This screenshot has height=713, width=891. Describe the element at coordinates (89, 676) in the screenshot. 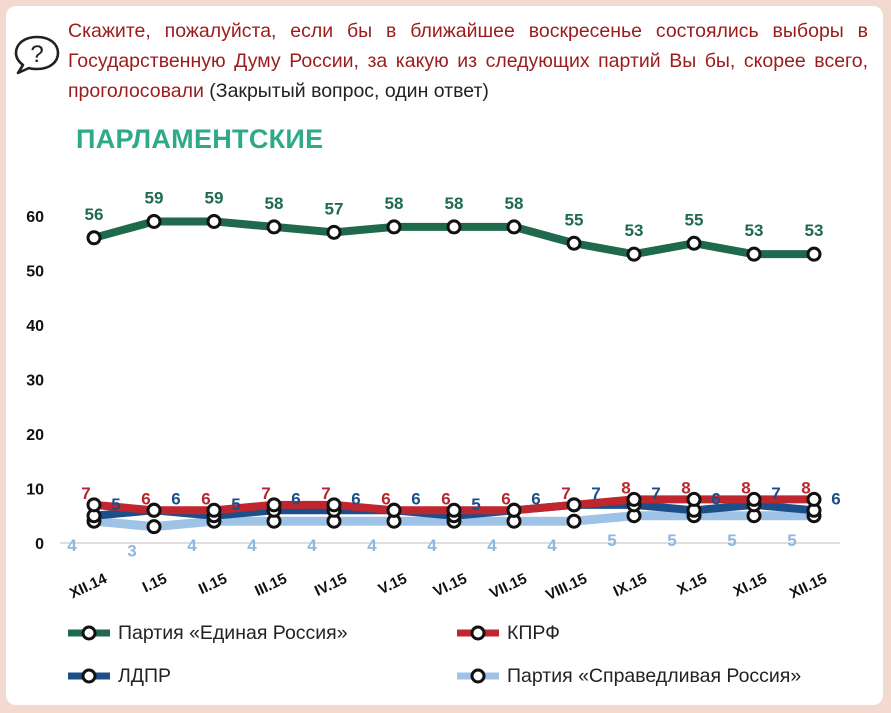

I see `legend-marker-ldpr` at that location.